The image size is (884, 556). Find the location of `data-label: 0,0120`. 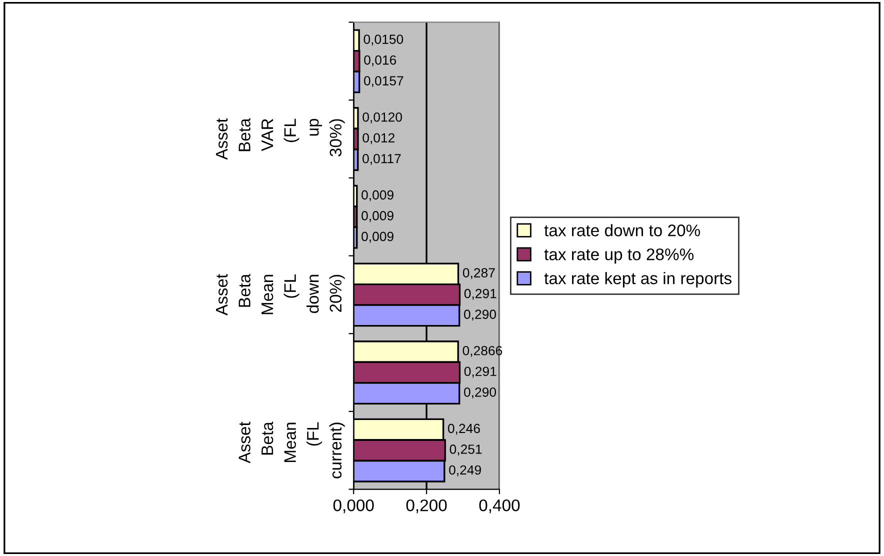

data-label: 0,0120 is located at coordinates (382, 118).